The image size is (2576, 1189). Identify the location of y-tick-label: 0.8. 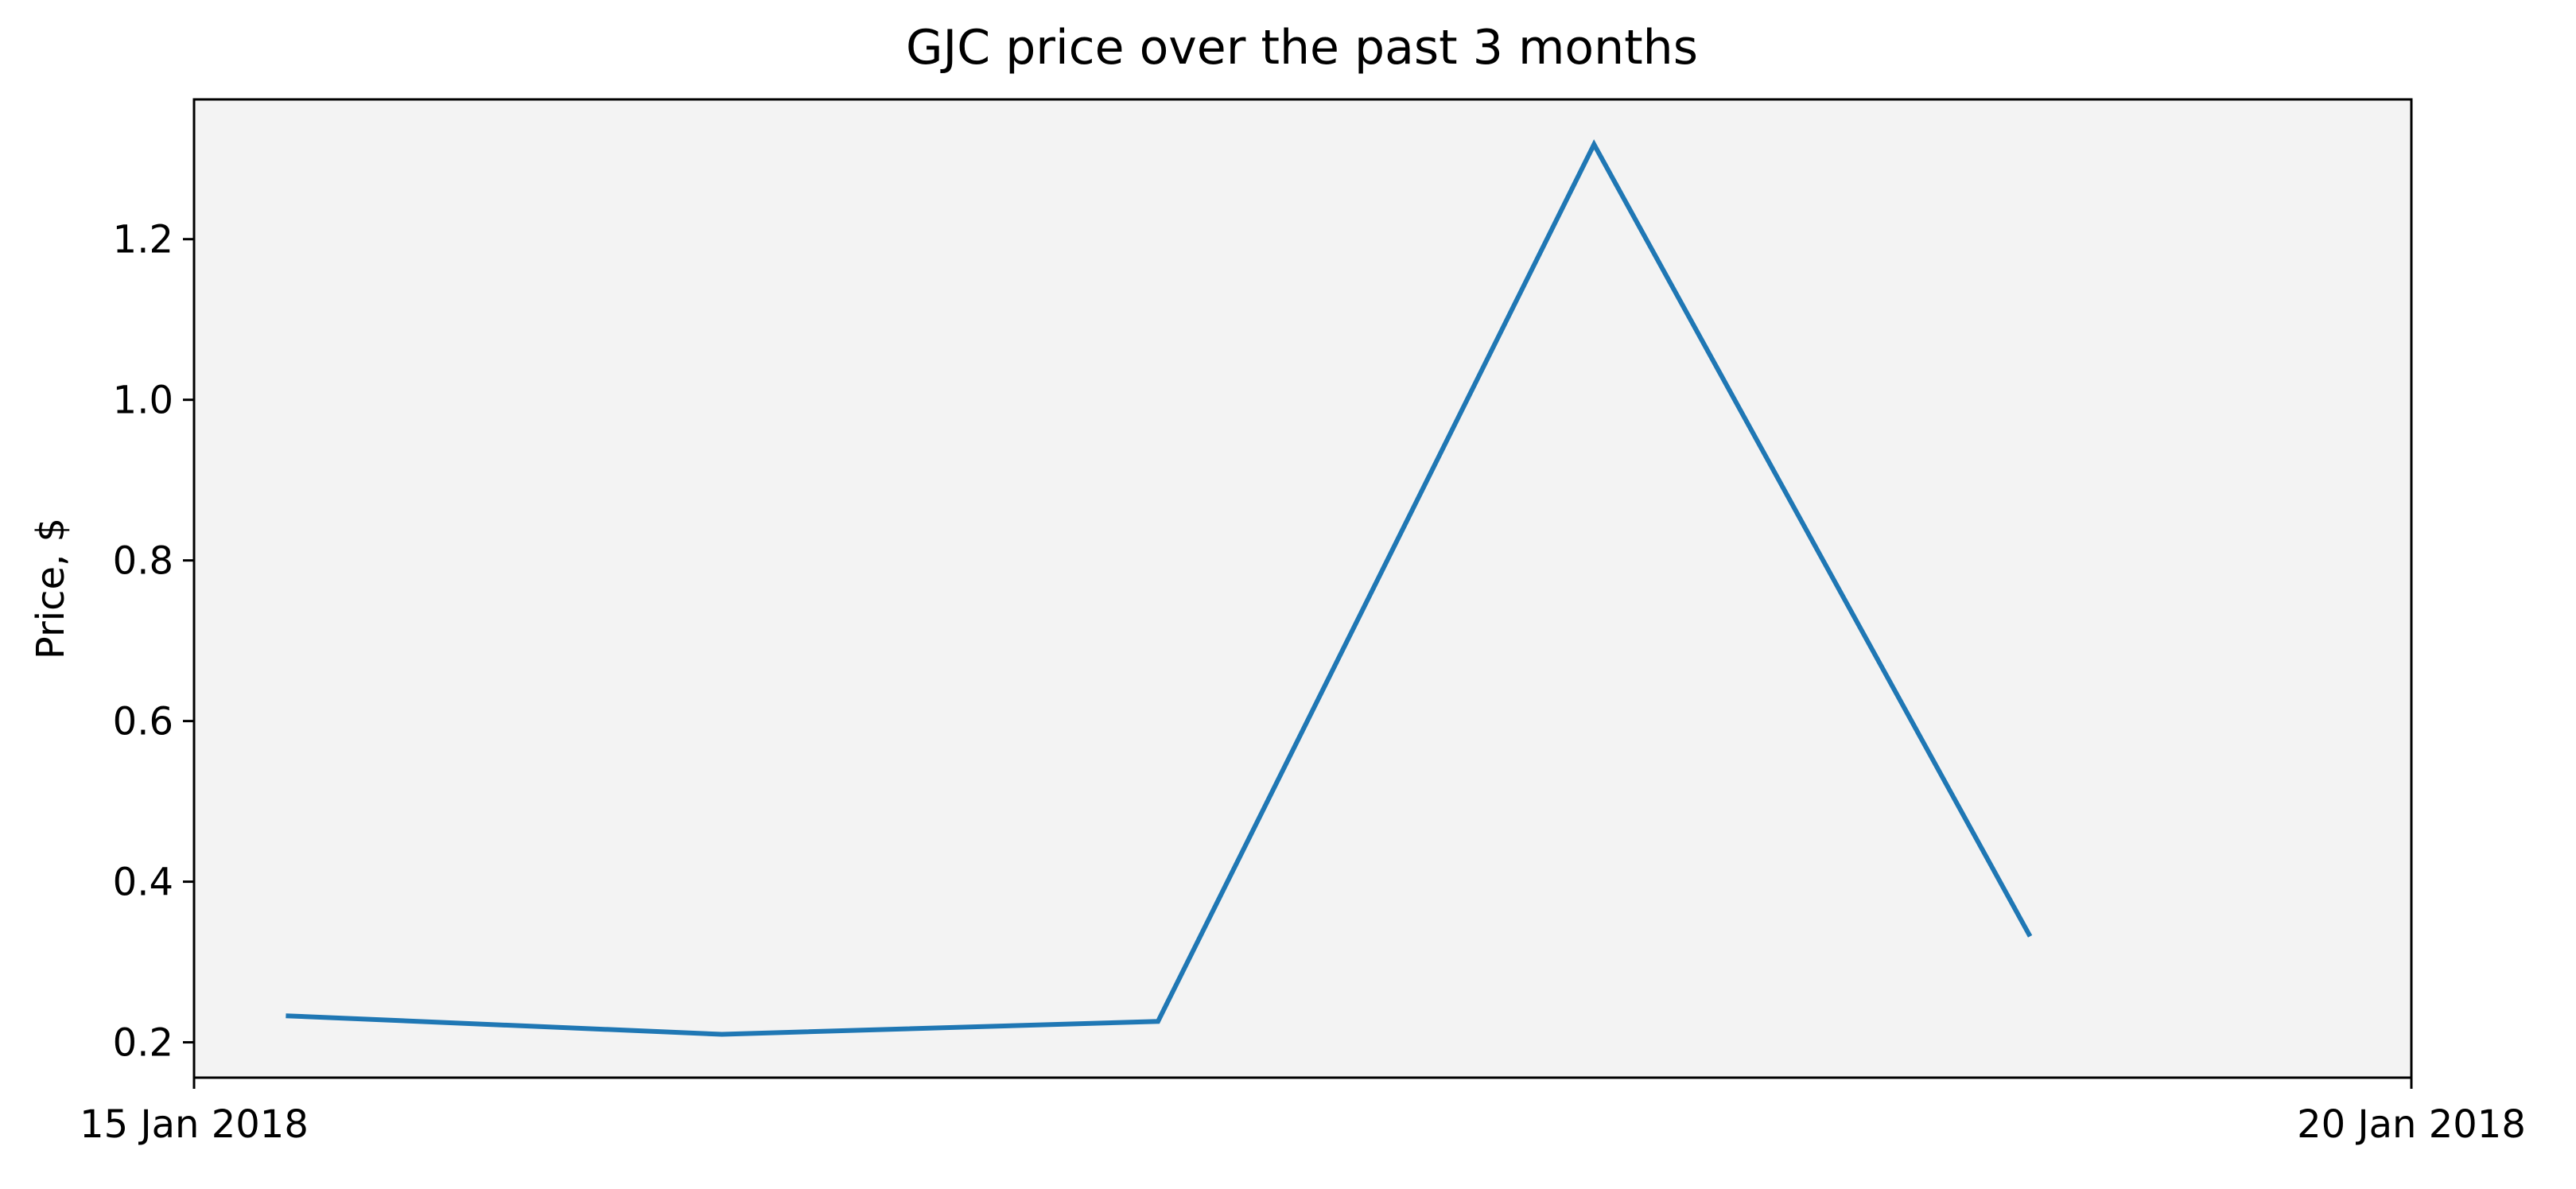
(143, 561).